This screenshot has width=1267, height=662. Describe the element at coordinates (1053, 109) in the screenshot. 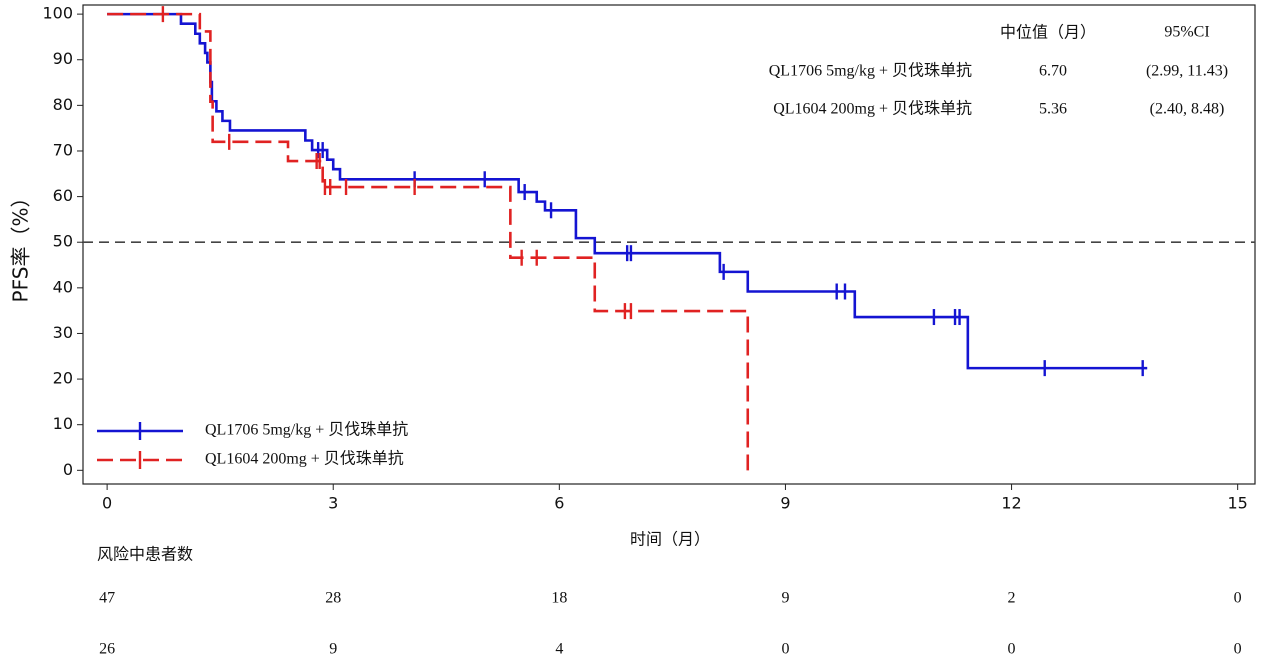

I see `table-median: 5.36` at that location.